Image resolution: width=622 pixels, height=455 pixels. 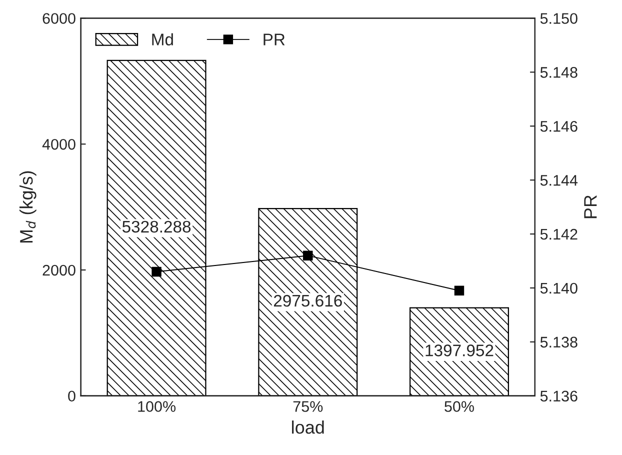 What do you see at coordinates (559, 180) in the screenshot?
I see `y2-tick-label: 5.144` at bounding box center [559, 180].